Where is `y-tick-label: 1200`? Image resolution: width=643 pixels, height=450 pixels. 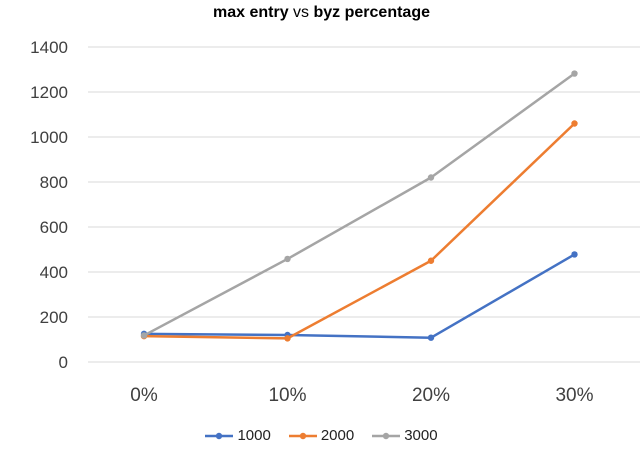
y-tick-label: 1200 is located at coordinates (49, 92).